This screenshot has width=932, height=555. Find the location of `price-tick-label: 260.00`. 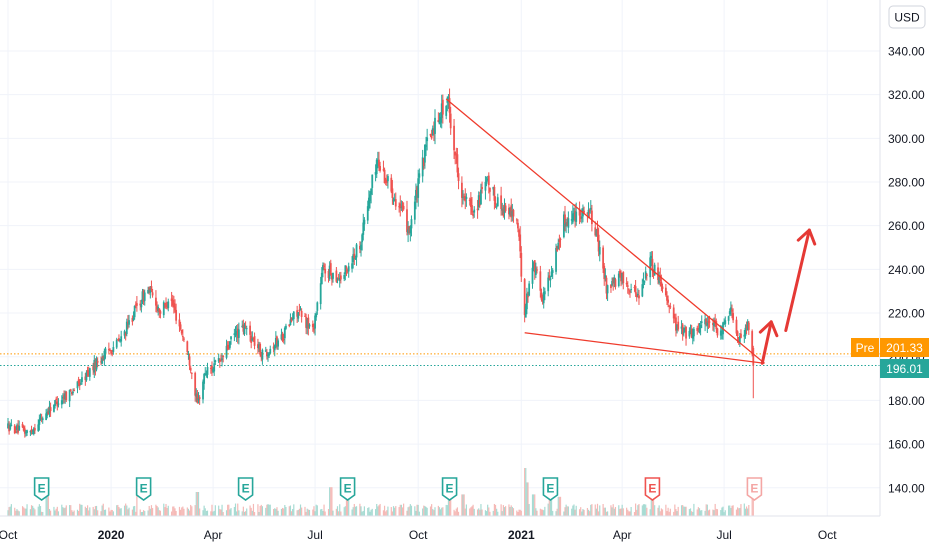

price-tick-label: 260.00 is located at coordinates (906, 226).